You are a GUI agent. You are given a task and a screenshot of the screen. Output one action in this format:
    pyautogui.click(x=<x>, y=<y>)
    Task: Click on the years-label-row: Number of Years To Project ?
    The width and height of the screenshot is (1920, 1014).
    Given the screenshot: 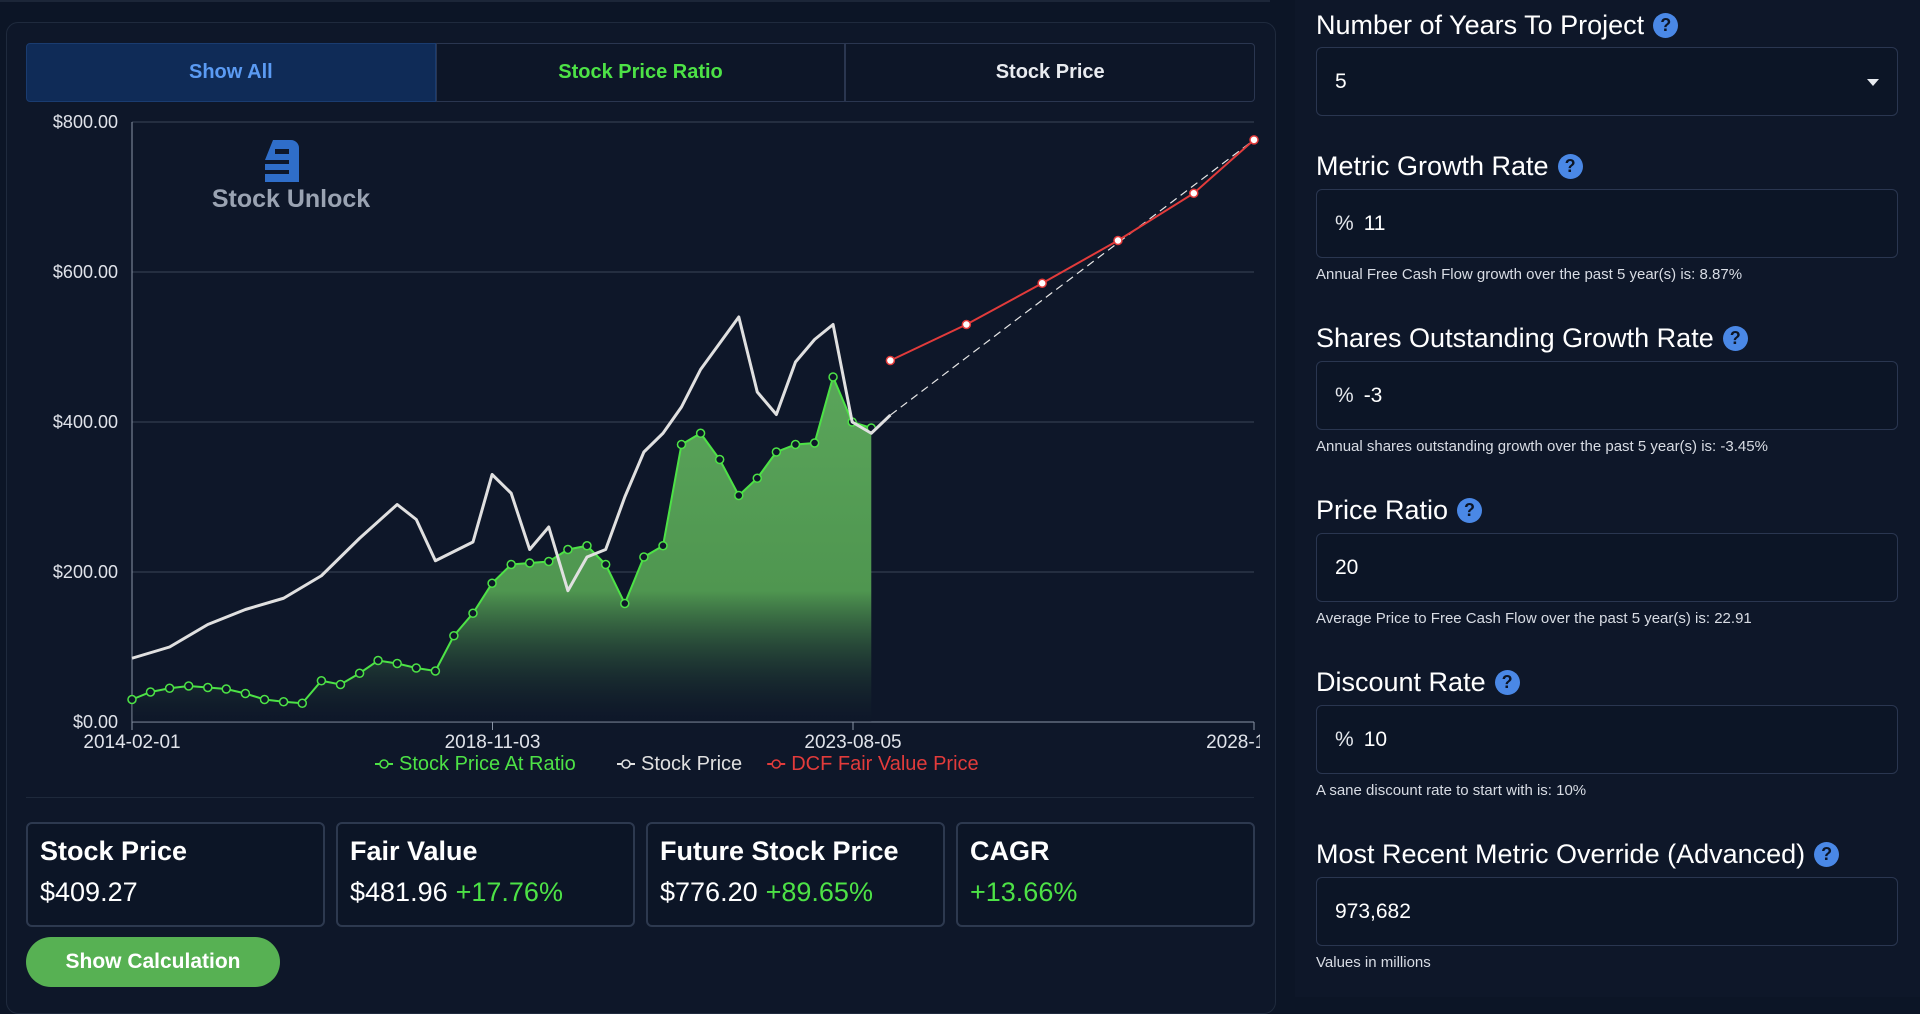 What is the action you would take?
    pyautogui.click(x=1497, y=25)
    